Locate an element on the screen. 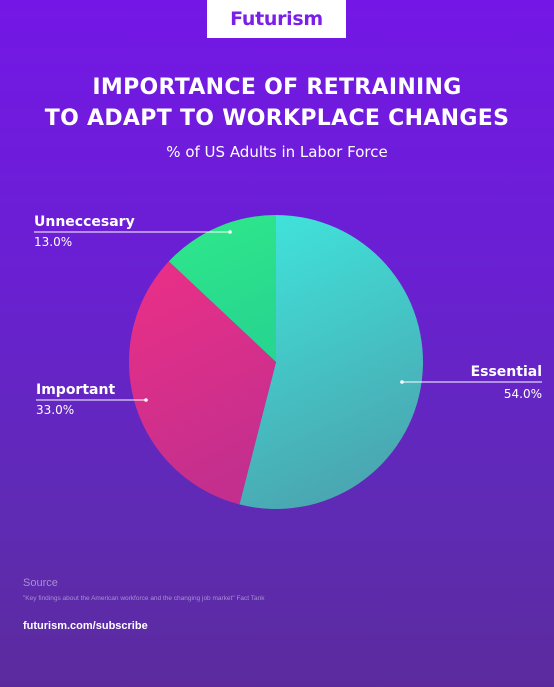  chart-title-line-1: IMPORTANCE OF RETRAINING is located at coordinates (277, 87).